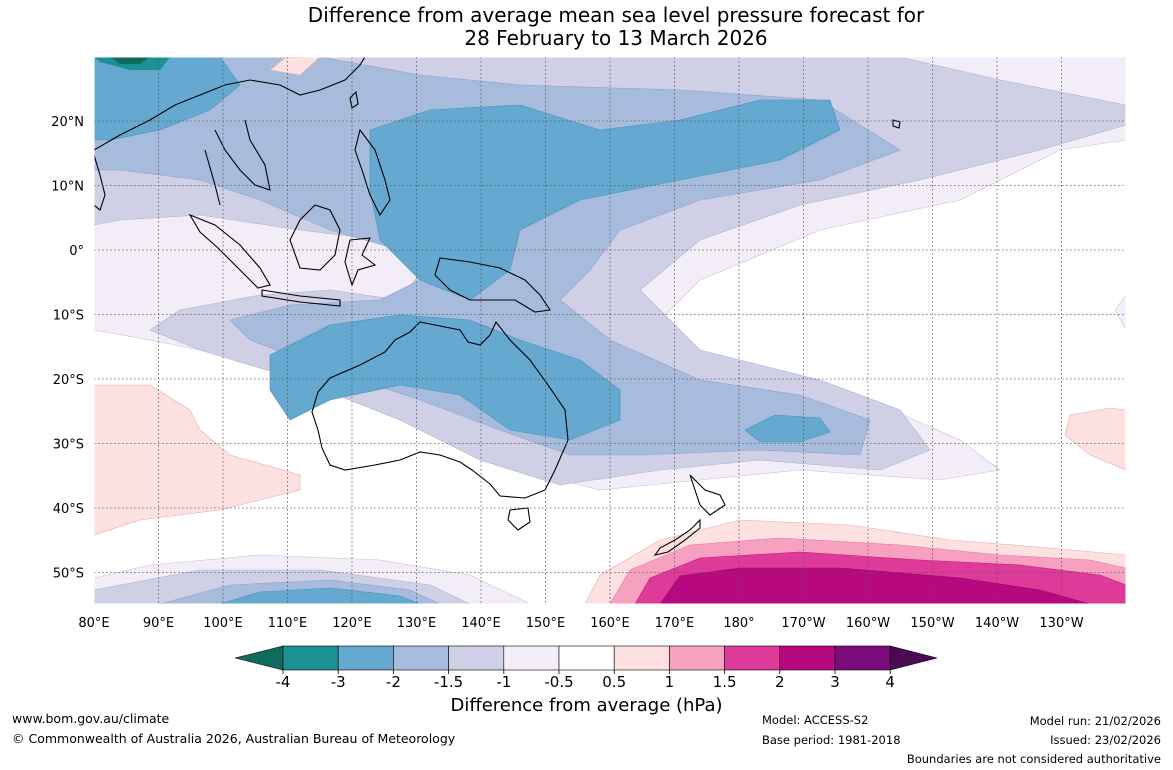  Describe the element at coordinates (288, 623) in the screenshot. I see `x-tick-label: 110°E` at that location.